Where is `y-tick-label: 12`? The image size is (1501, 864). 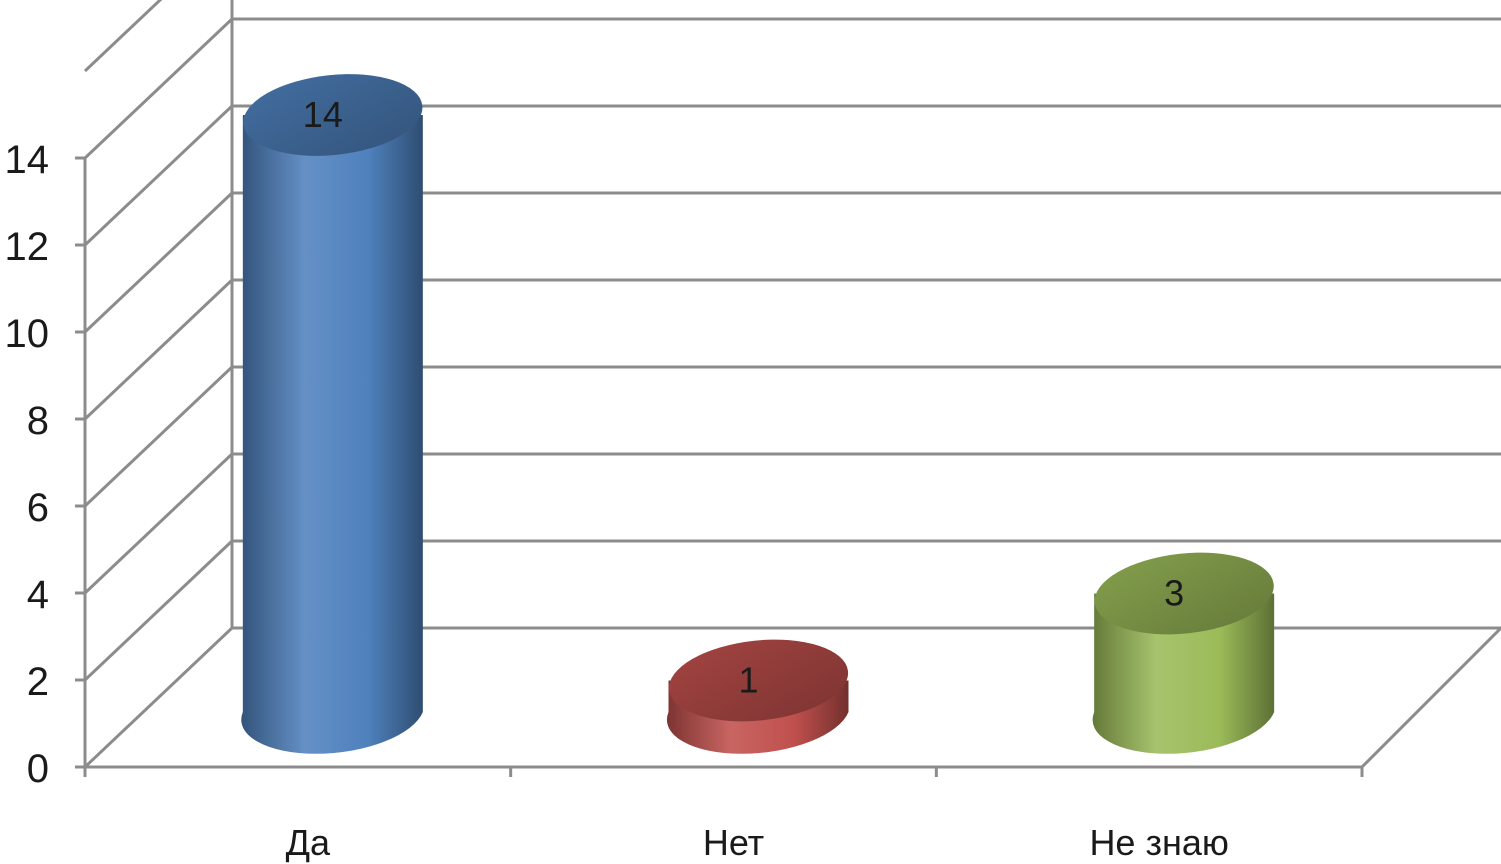
y-tick-label: 12 is located at coordinates (27, 247).